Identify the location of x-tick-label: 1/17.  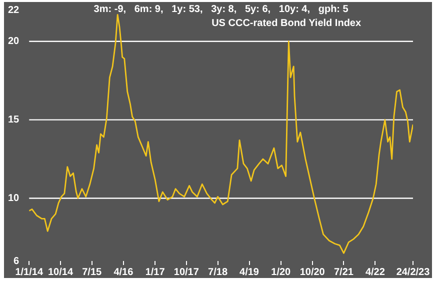
(155, 272).